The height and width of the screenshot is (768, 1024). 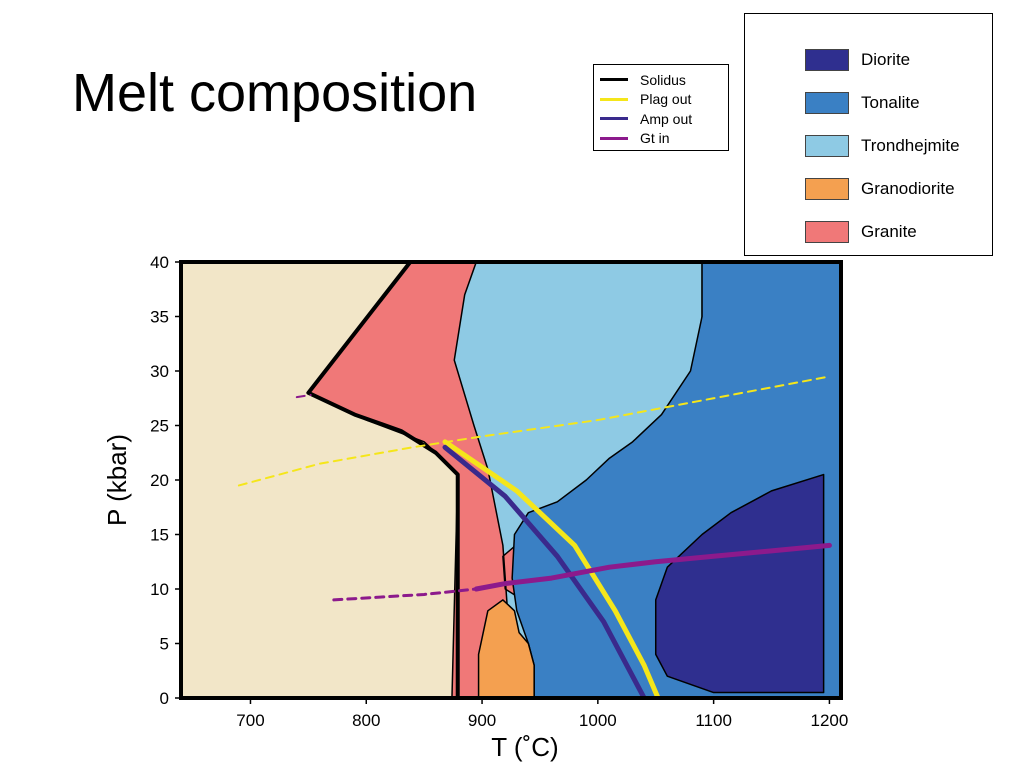 I want to click on x-tick-label: 1000, so click(x=598, y=720).